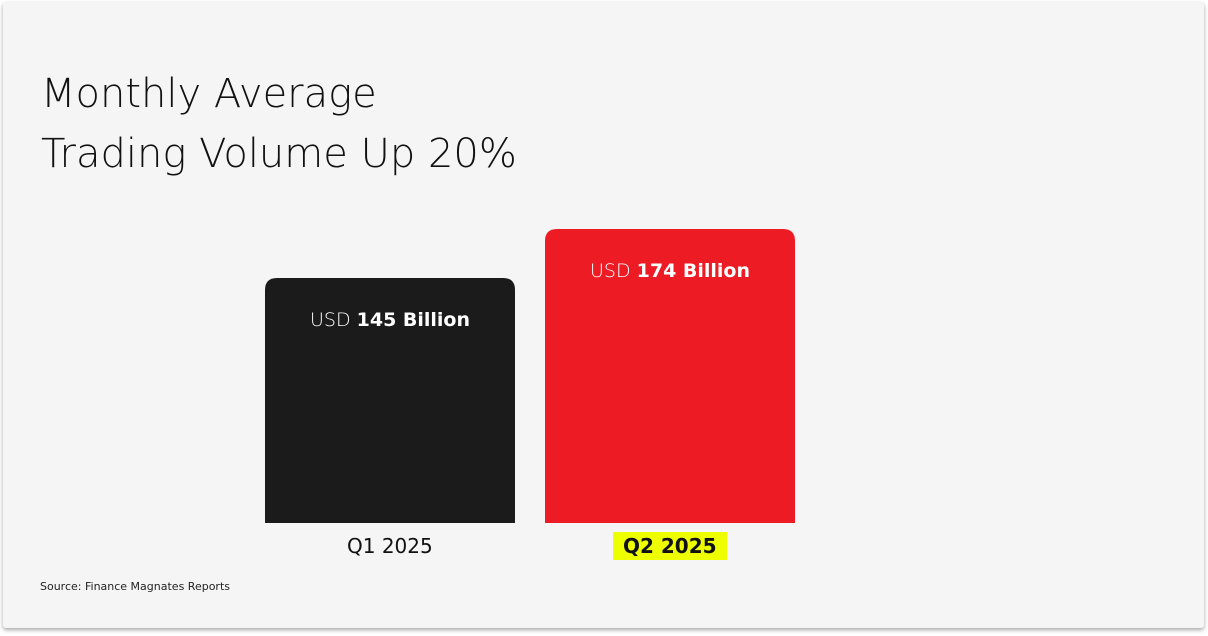  What do you see at coordinates (693, 270) in the screenshot?
I see `value-amount: 174 Billion` at bounding box center [693, 270].